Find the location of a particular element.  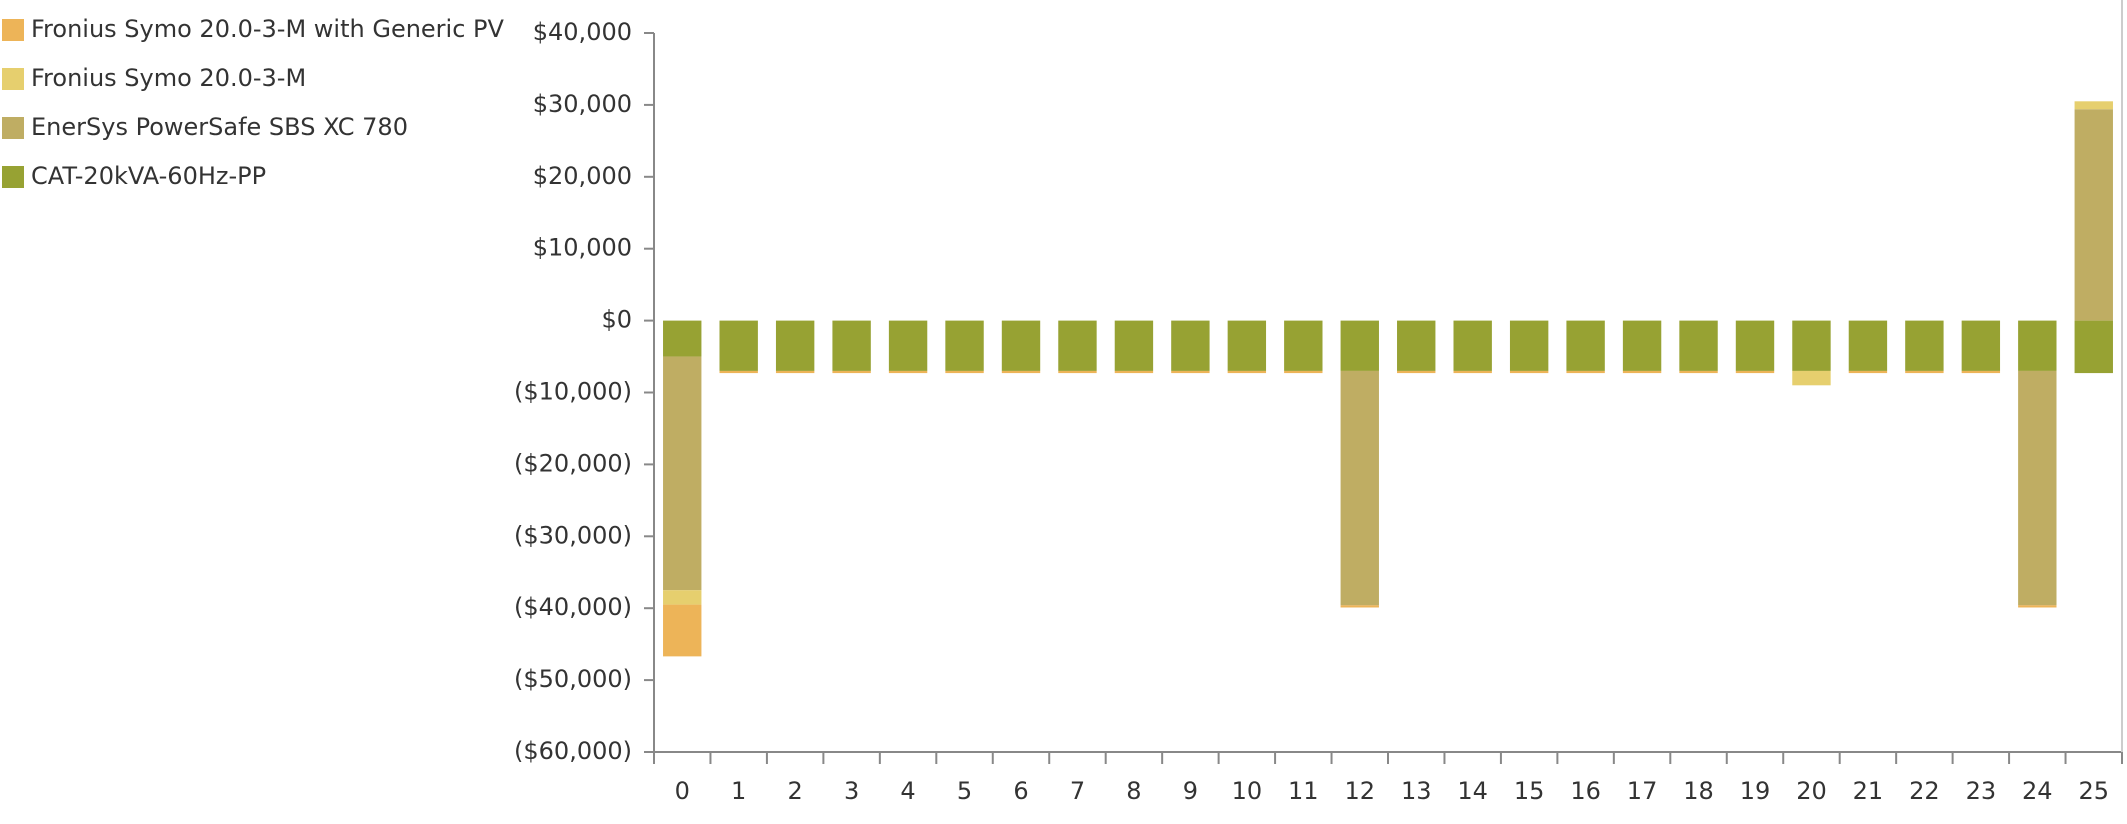

x-tick-label: 12 is located at coordinates (1359, 791).